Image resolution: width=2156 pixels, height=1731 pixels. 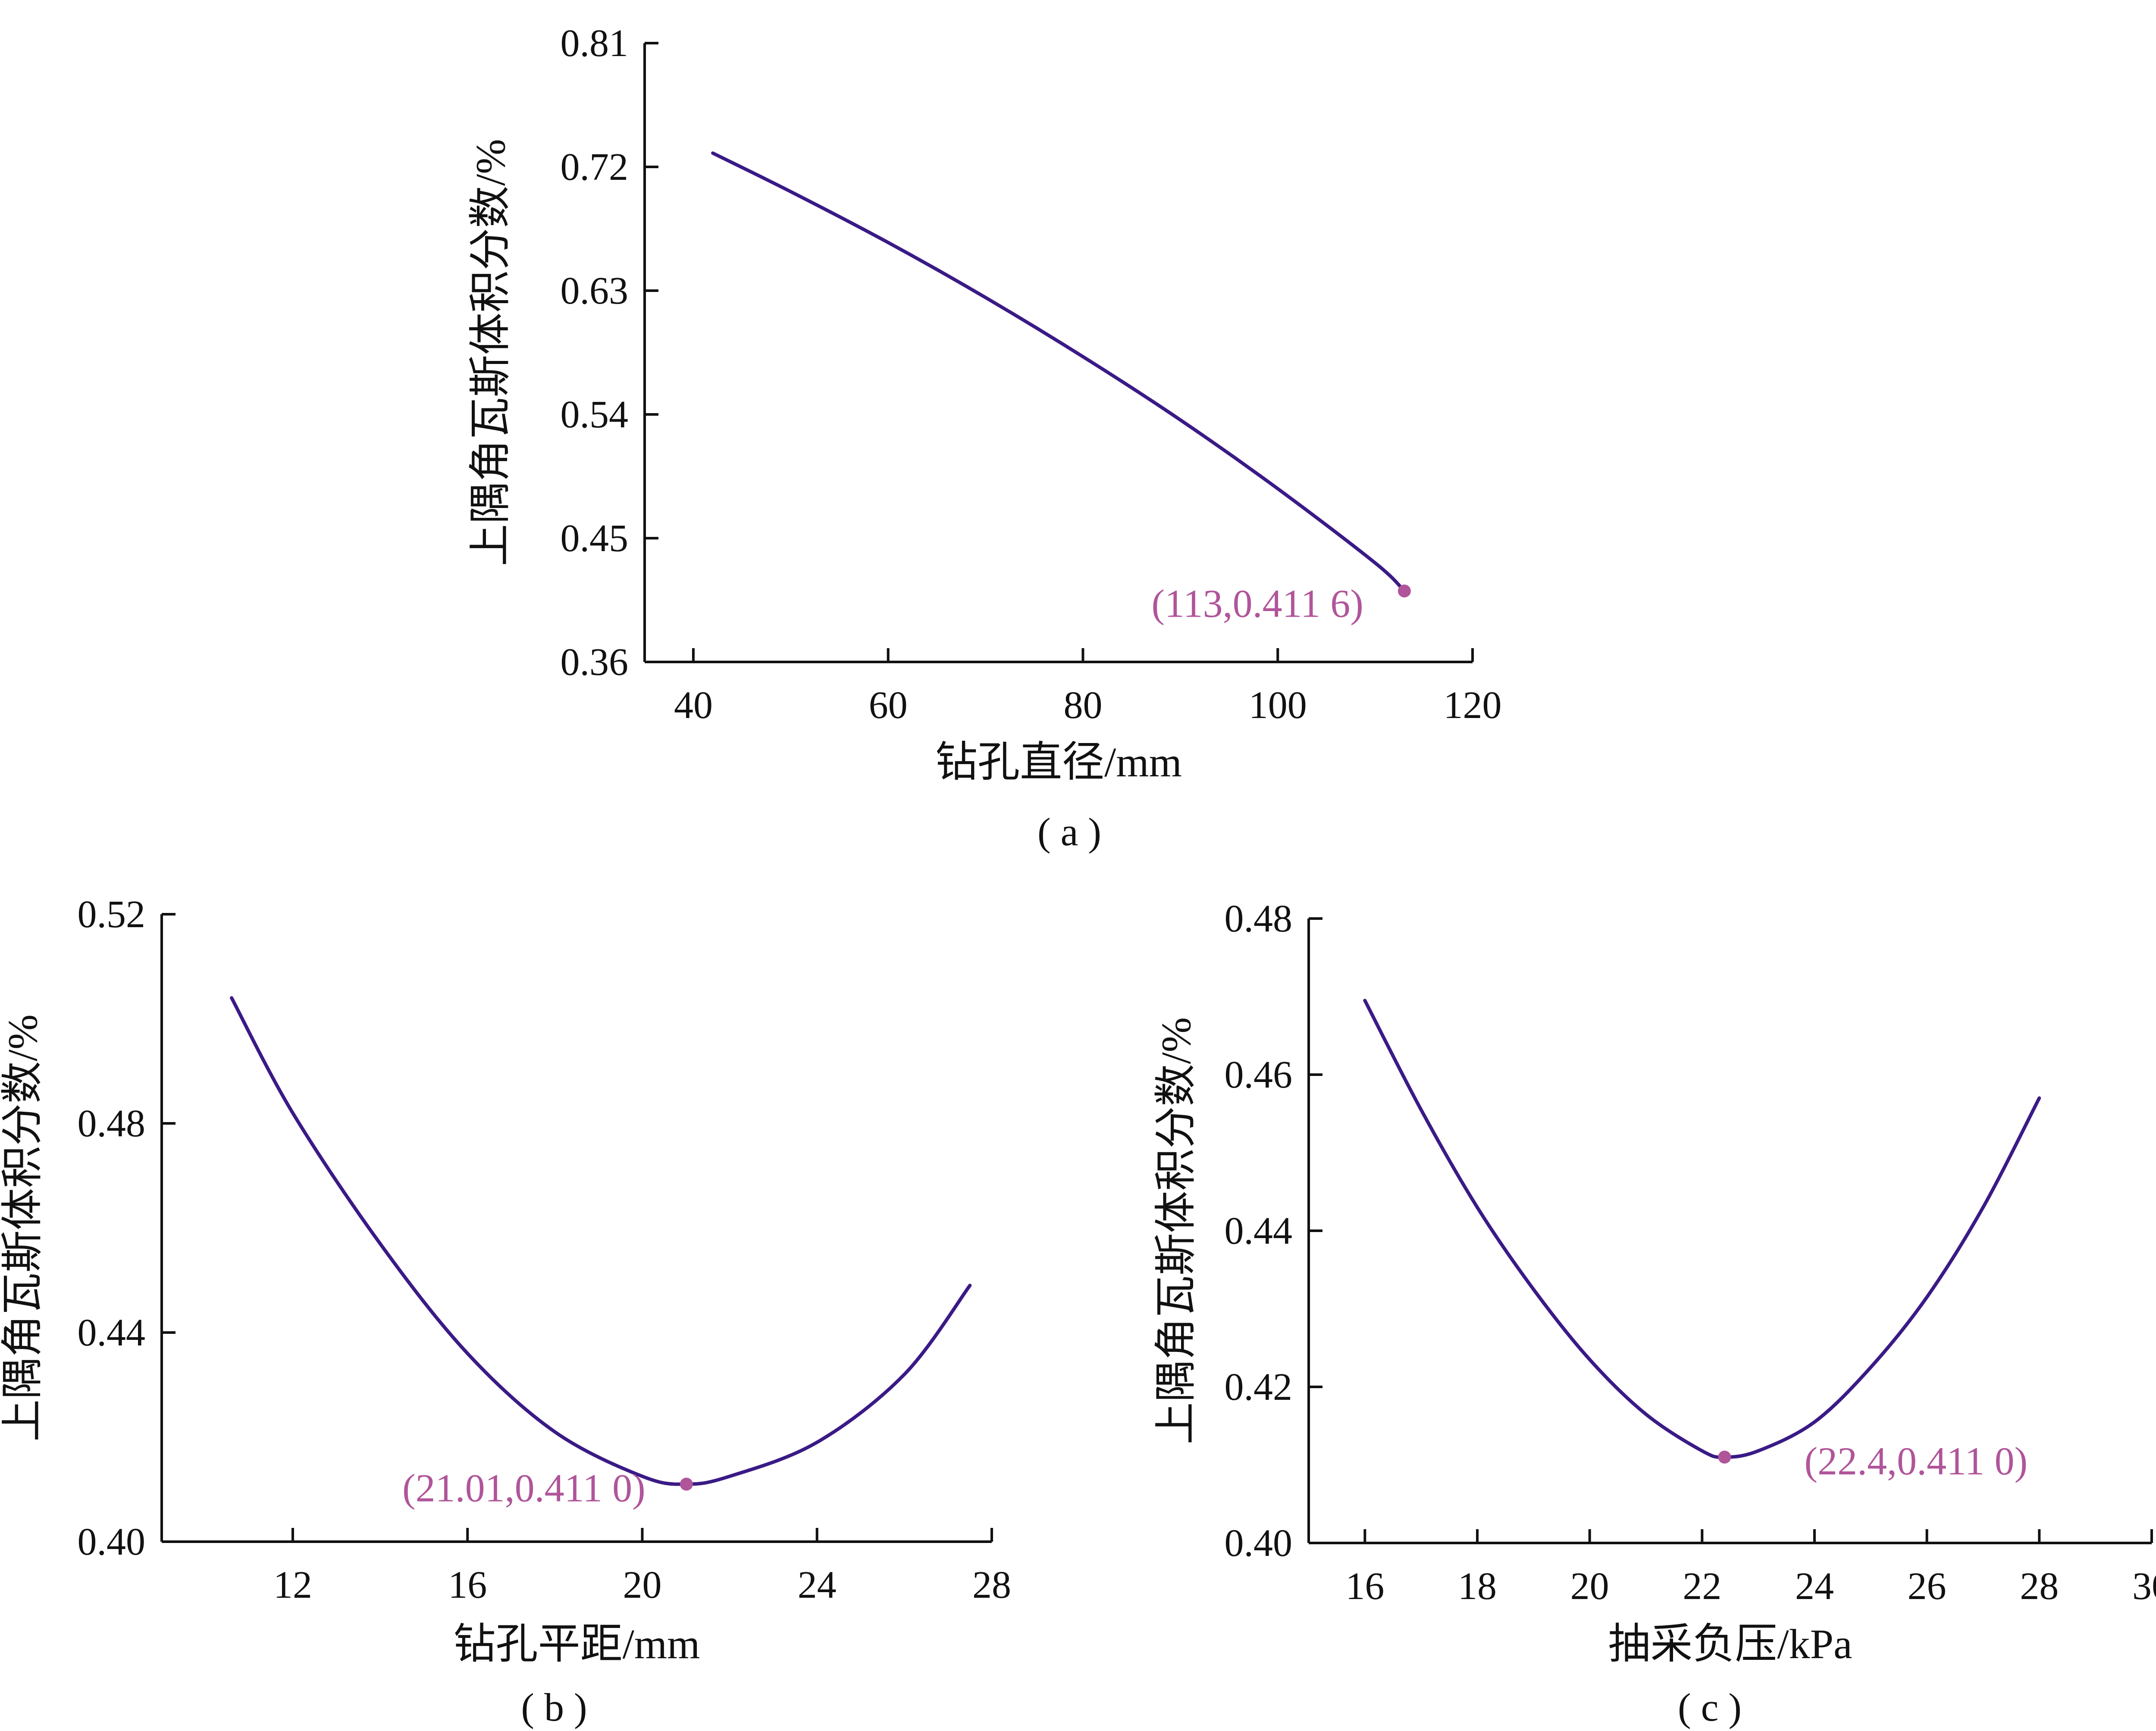 What do you see at coordinates (1069, 832) in the screenshot?
I see `panel-caption: ( a )` at bounding box center [1069, 832].